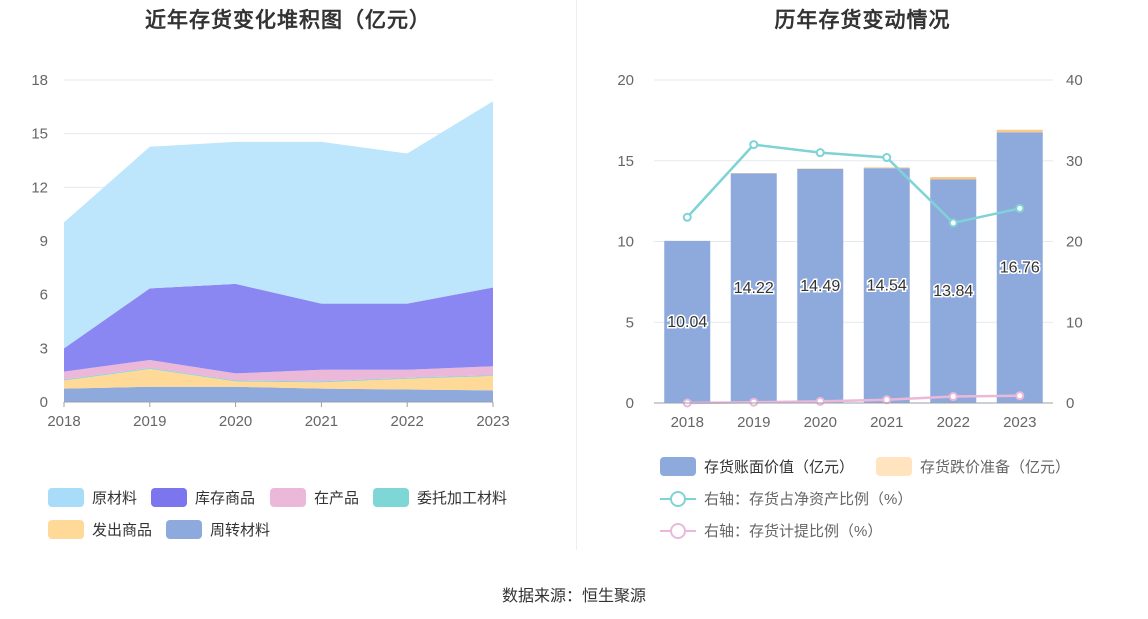 The width and height of the screenshot is (1148, 619). I want to click on bar-value-label: 10.04, so click(687, 322).